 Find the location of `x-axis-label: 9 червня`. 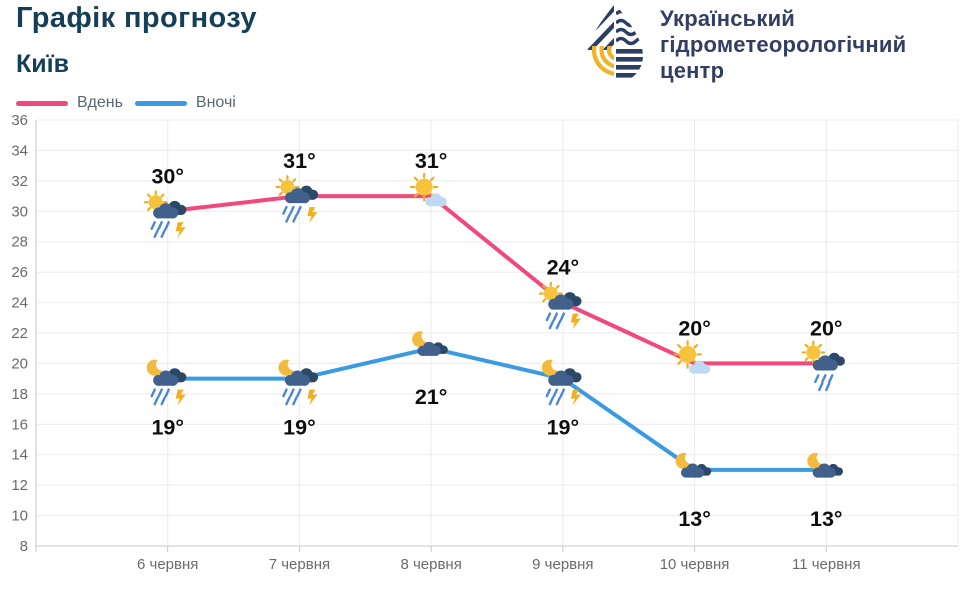

x-axis-label: 9 червня is located at coordinates (562, 564).